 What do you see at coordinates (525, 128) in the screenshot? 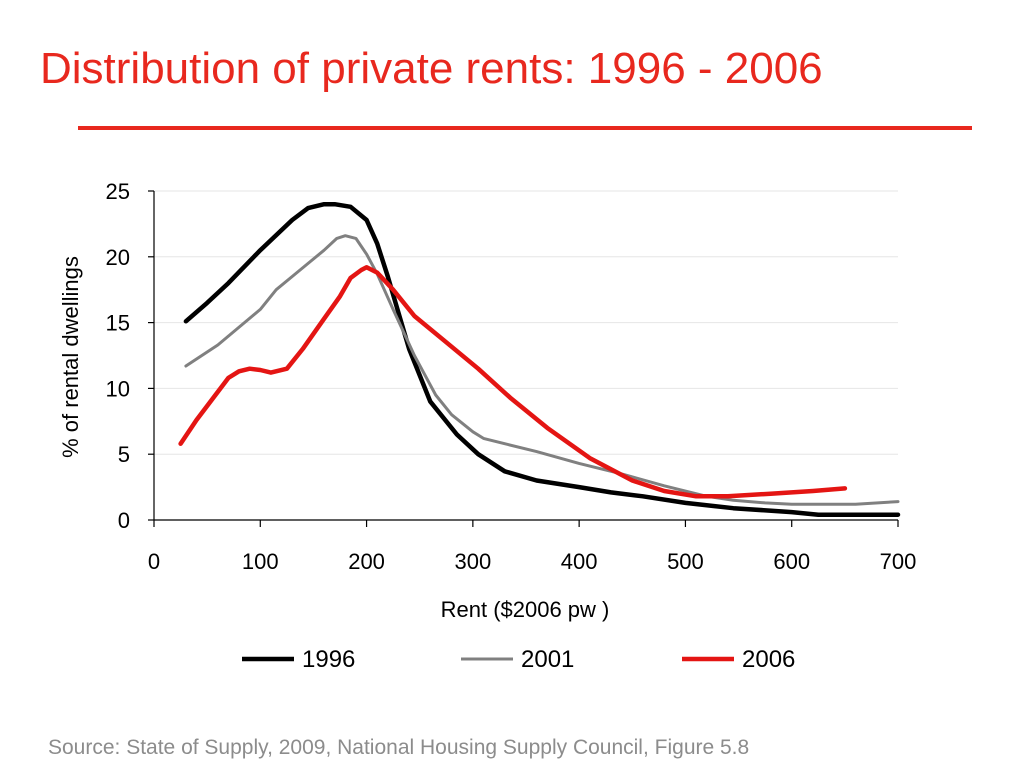
I see `title-underline` at bounding box center [525, 128].